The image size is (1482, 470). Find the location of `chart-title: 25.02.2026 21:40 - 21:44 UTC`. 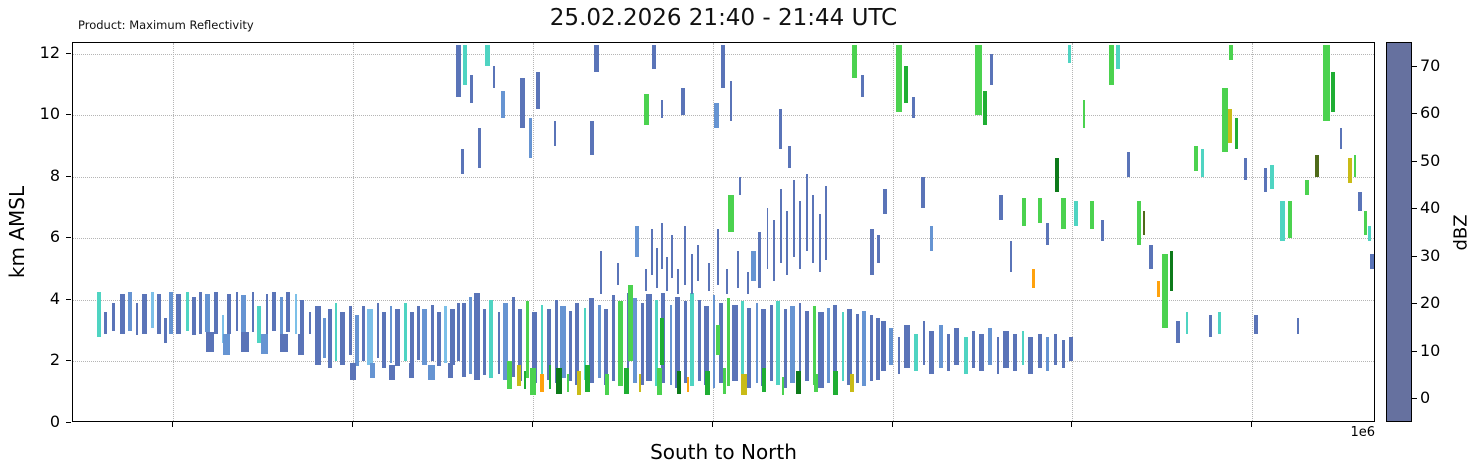

chart-title: 25.02.2026 21:40 - 21:44 UTC is located at coordinates (723, 18).